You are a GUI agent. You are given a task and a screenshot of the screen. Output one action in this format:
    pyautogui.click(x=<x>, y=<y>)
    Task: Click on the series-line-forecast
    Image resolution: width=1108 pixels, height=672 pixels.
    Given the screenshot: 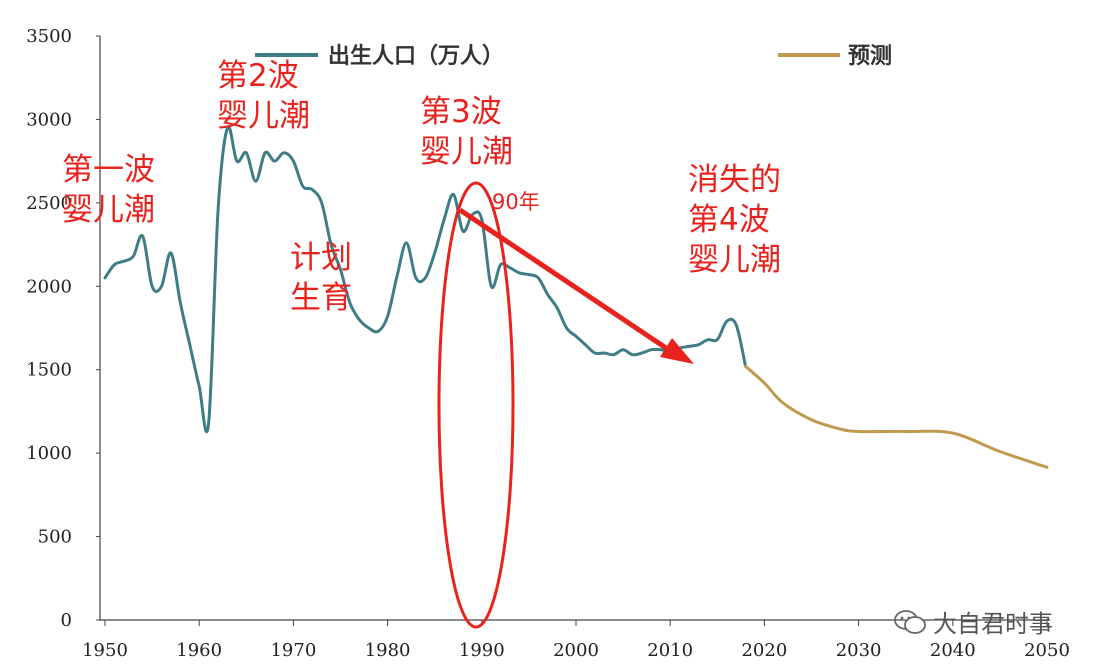 What is the action you would take?
    pyautogui.click(x=896, y=416)
    